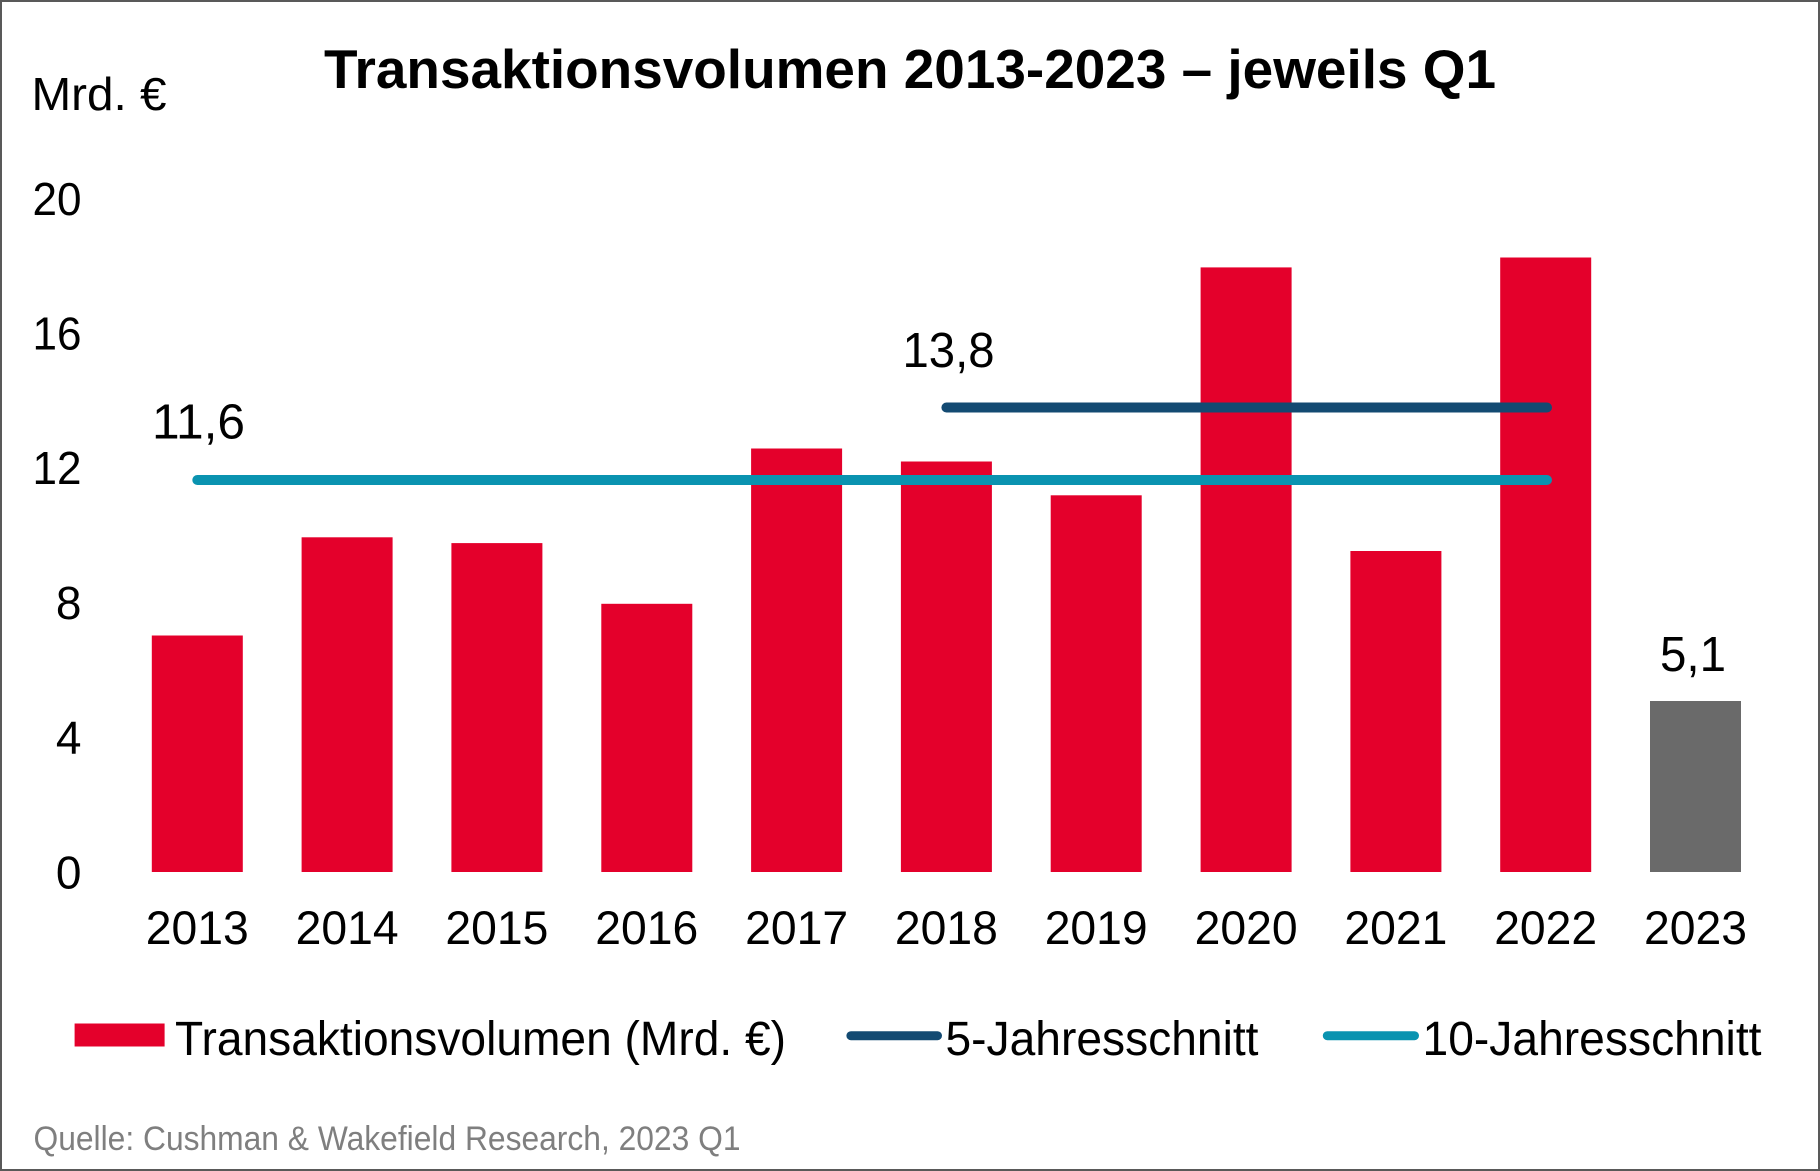 This screenshot has width=1820, height=1171. Describe the element at coordinates (347, 928) in the screenshot. I see `svg-text: 2014` at that location.